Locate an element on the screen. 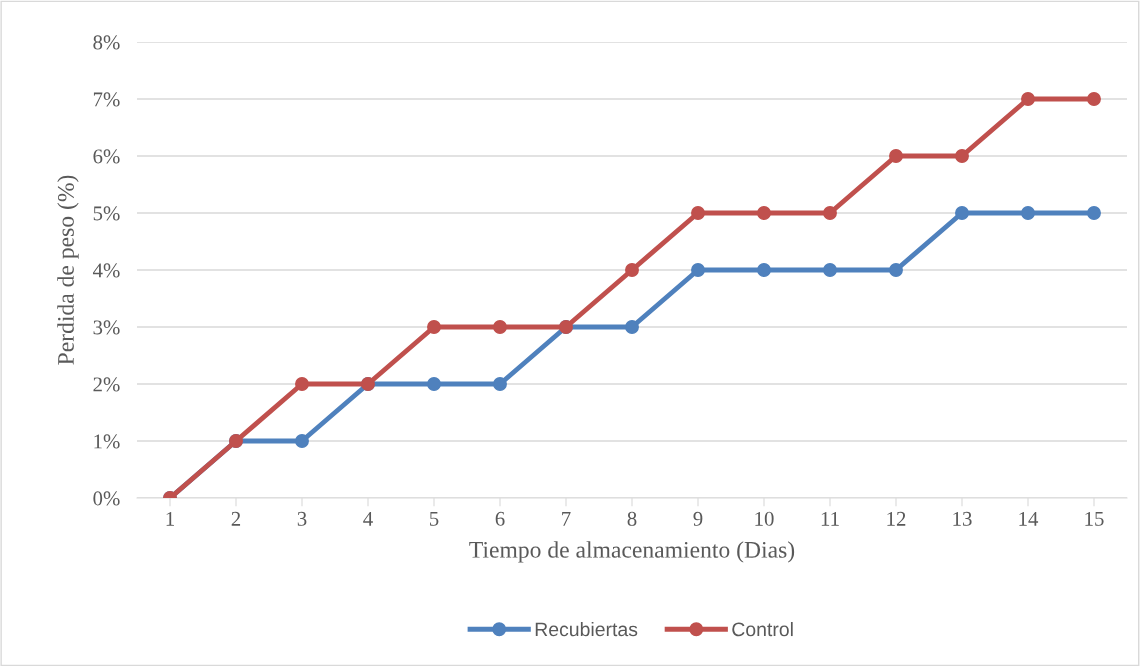  y-tick-label: 7% is located at coordinates (106, 99).